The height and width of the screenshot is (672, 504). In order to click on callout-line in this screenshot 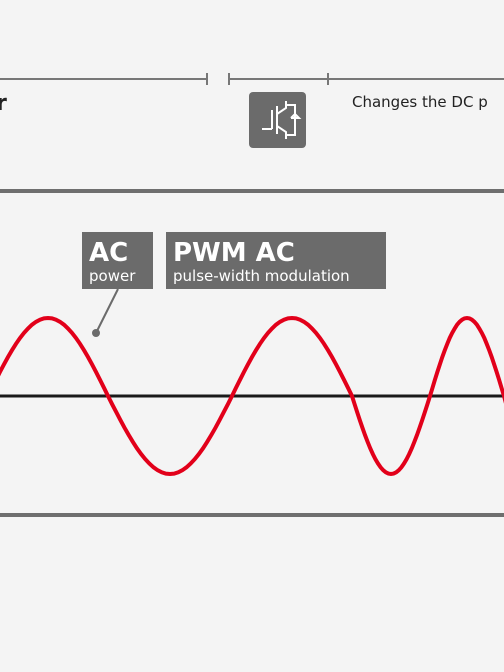, I will do `click(107, 311)`.